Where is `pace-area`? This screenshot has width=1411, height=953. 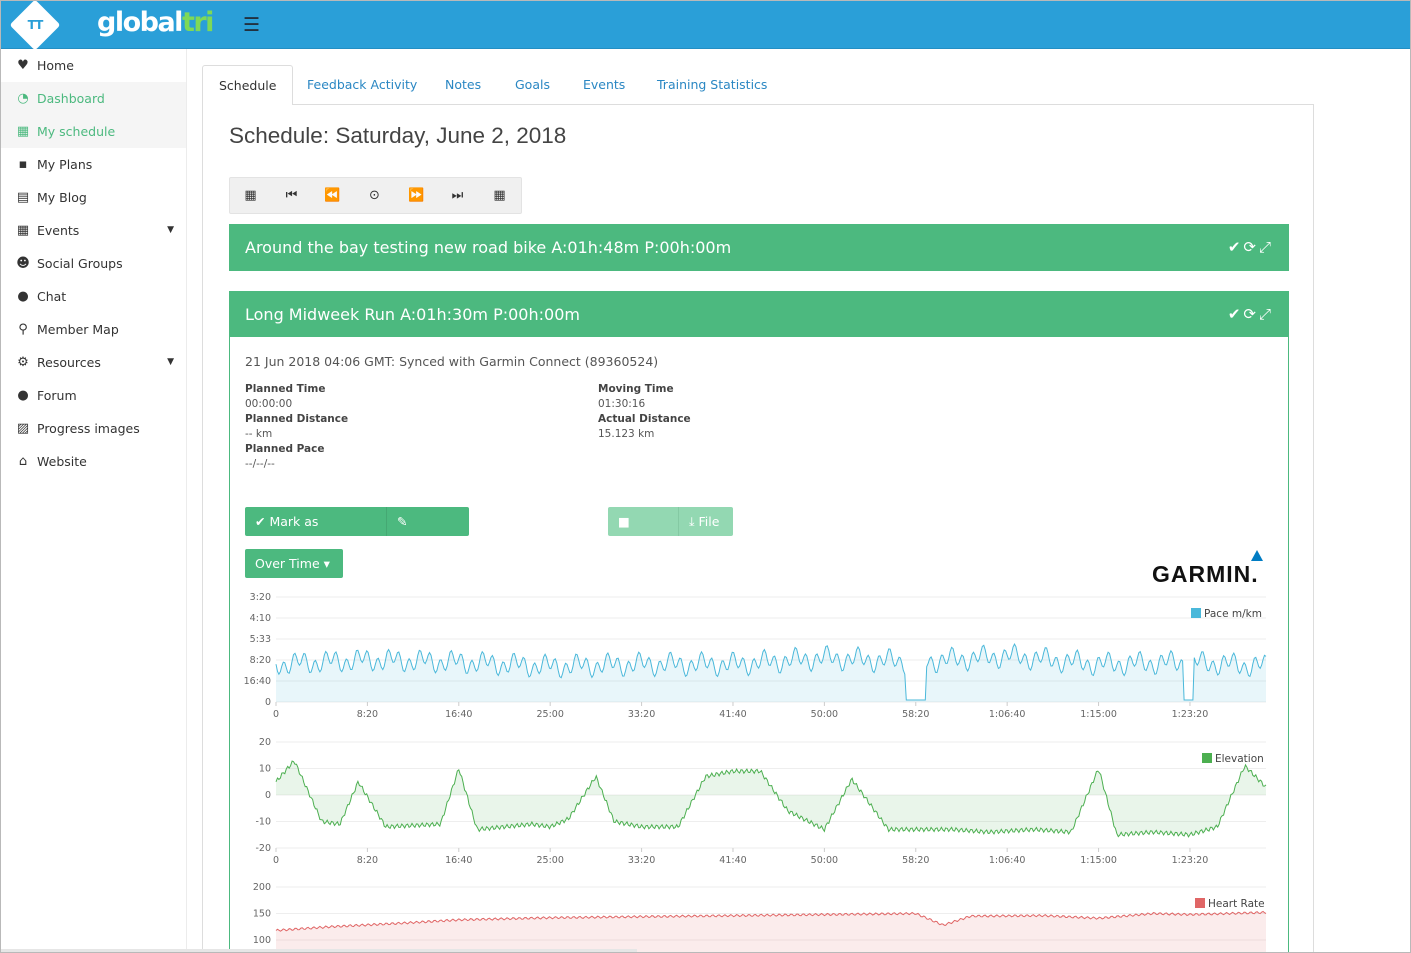
pace-area is located at coordinates (771, 673).